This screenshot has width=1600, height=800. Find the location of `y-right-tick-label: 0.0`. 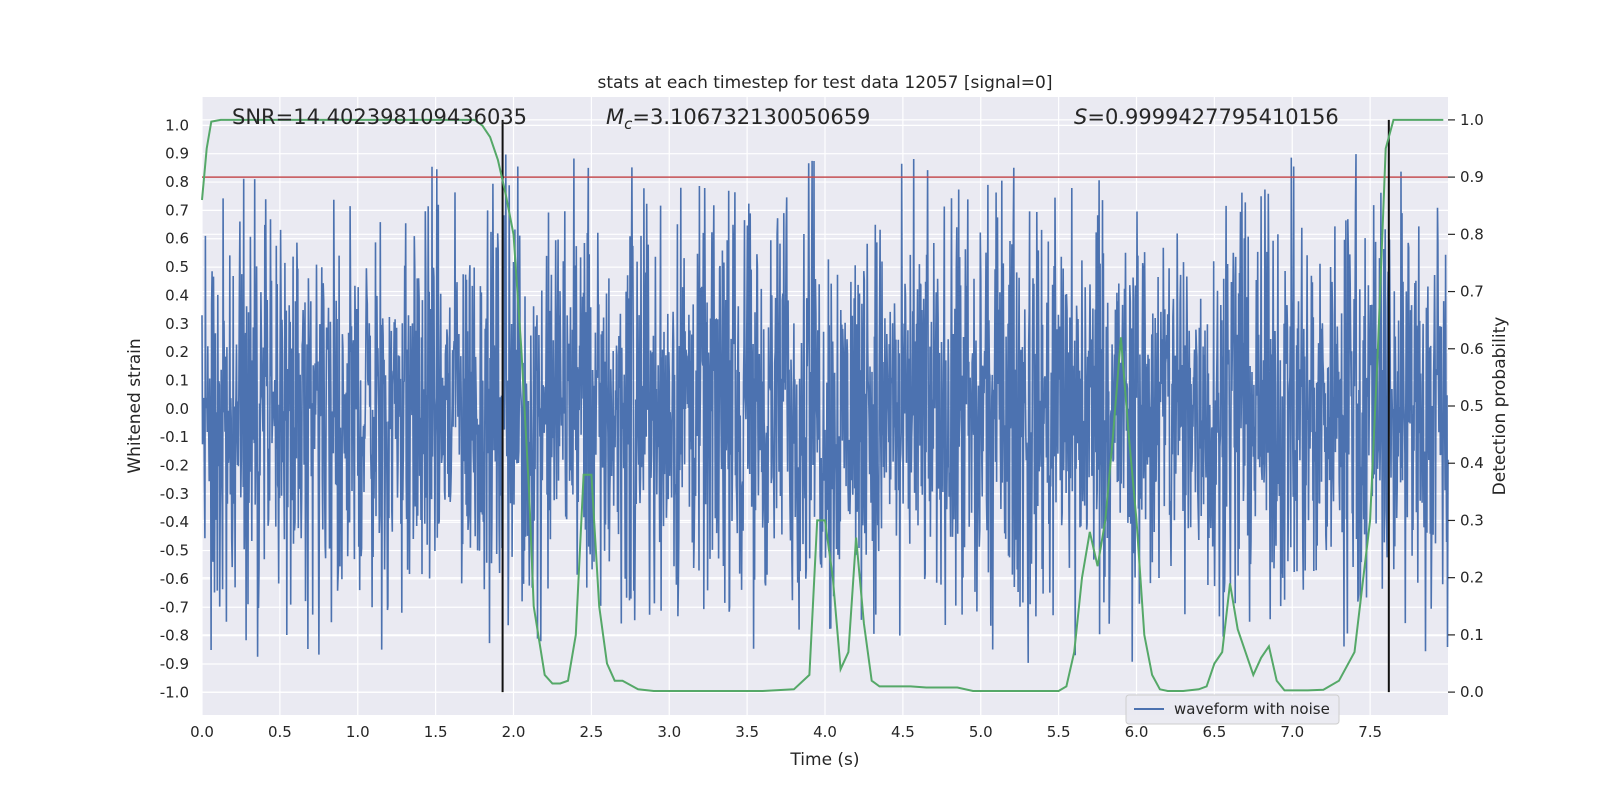

y-right-tick-label: 0.0 is located at coordinates (1472, 692).